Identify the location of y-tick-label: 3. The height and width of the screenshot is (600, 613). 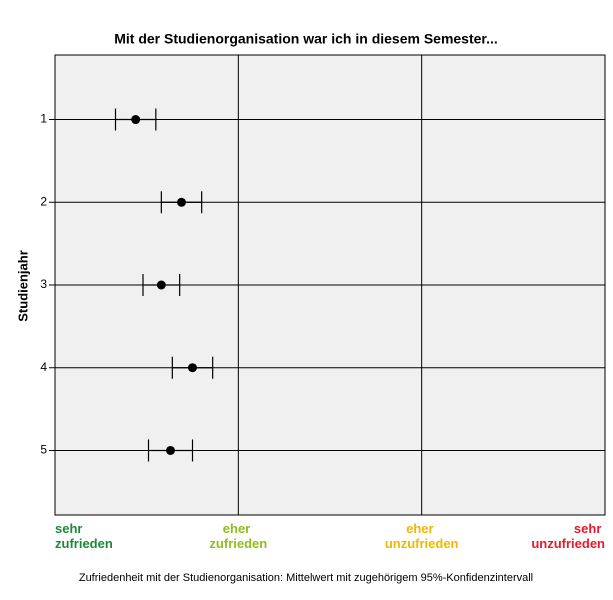
(43, 284).